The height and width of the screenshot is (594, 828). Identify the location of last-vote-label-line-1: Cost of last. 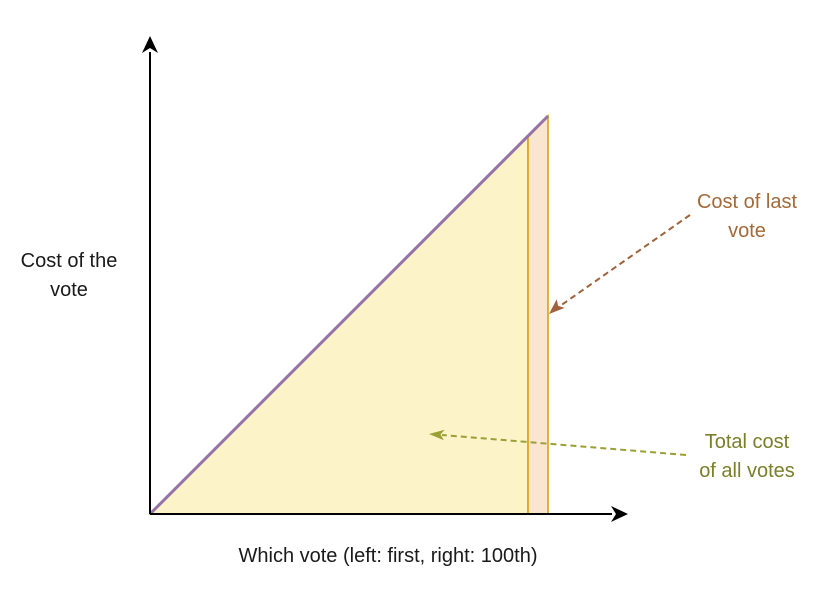
(747, 202).